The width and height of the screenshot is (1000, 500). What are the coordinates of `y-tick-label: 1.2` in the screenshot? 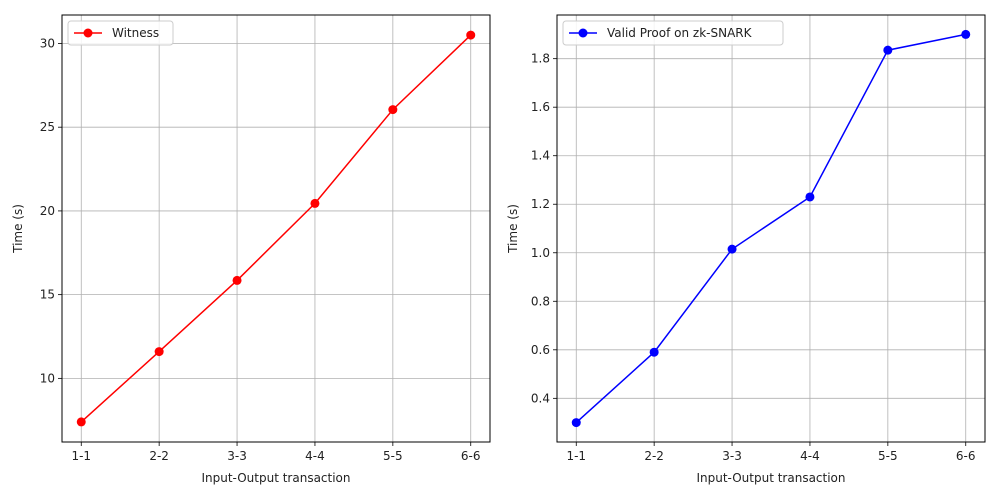 It's located at (540, 204).